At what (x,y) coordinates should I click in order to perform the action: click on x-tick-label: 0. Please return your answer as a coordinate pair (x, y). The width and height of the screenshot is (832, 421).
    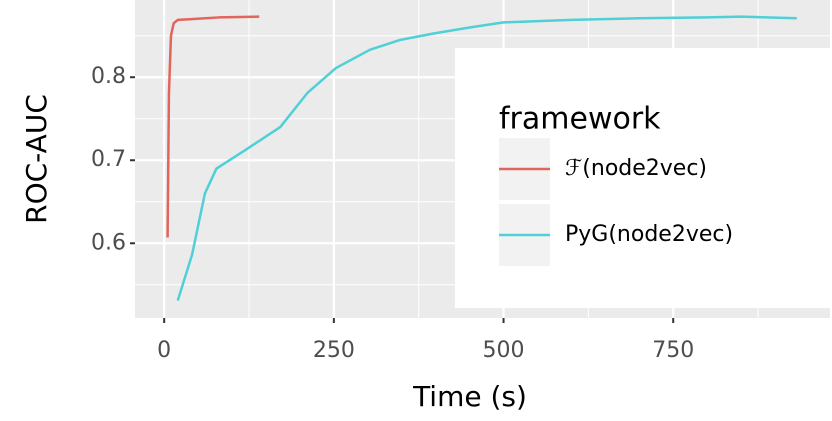
    Looking at the image, I should click on (164, 350).